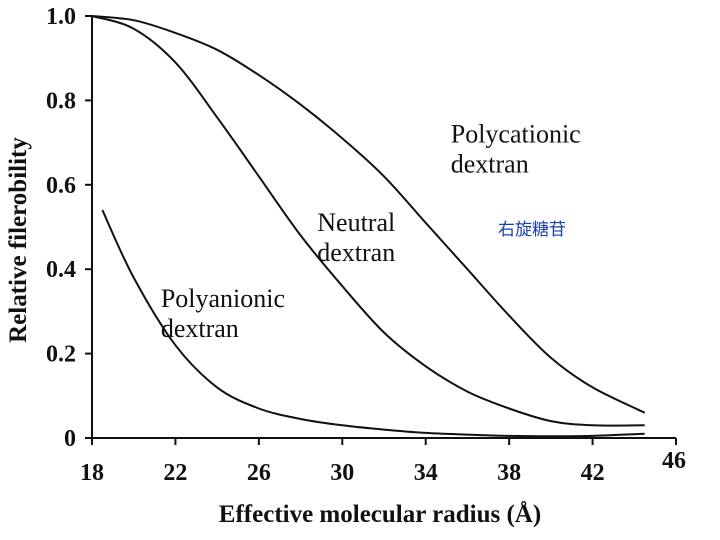  What do you see at coordinates (61, 17) in the screenshot?
I see `y-tick-label-1.0: 1.0` at bounding box center [61, 17].